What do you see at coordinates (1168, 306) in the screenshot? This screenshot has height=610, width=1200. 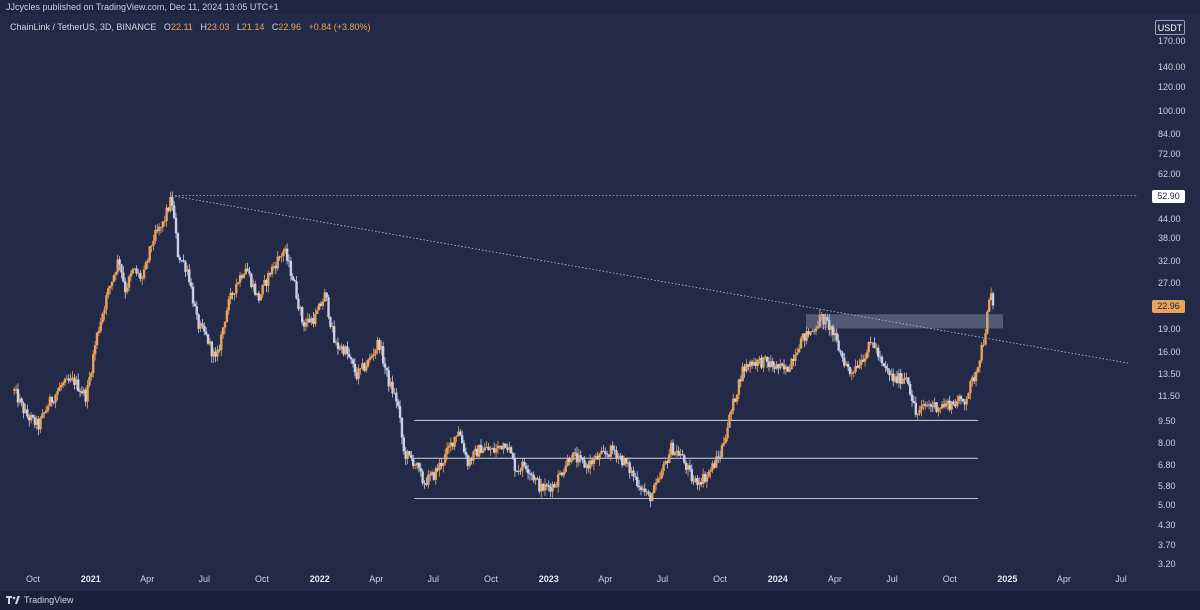 I see `last-price-label: 22.96` at bounding box center [1168, 306].